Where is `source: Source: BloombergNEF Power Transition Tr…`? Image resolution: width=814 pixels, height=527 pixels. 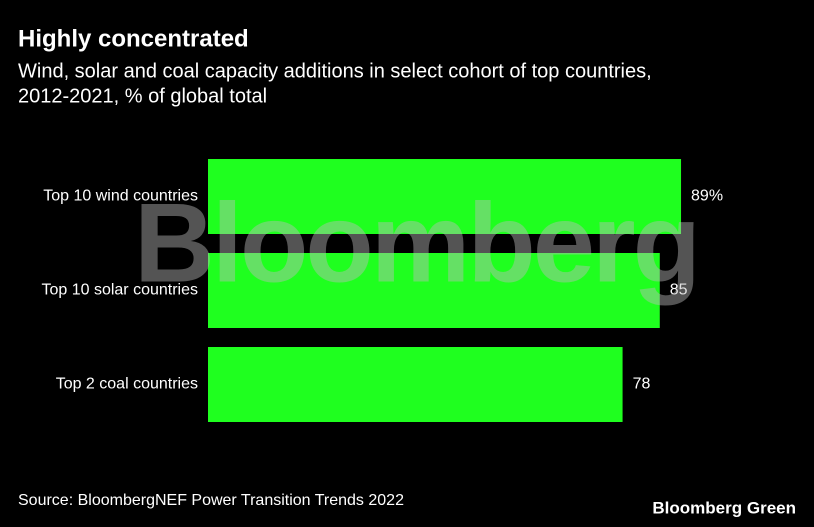
source: Source: BloombergNEF Power Transition Tr… is located at coordinates (211, 500).